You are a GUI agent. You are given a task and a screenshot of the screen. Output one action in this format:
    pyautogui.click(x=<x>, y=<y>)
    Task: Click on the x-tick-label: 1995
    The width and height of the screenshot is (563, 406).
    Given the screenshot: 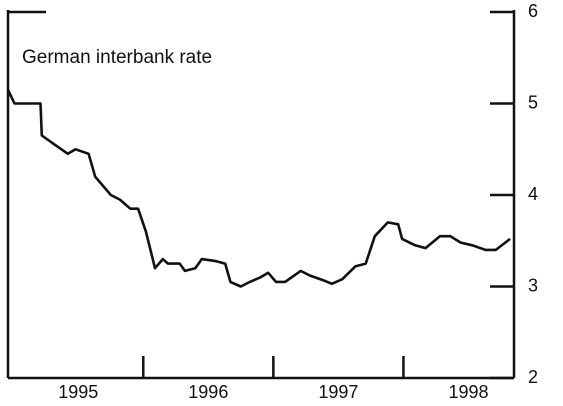 What is the action you would take?
    pyautogui.click(x=78, y=392)
    